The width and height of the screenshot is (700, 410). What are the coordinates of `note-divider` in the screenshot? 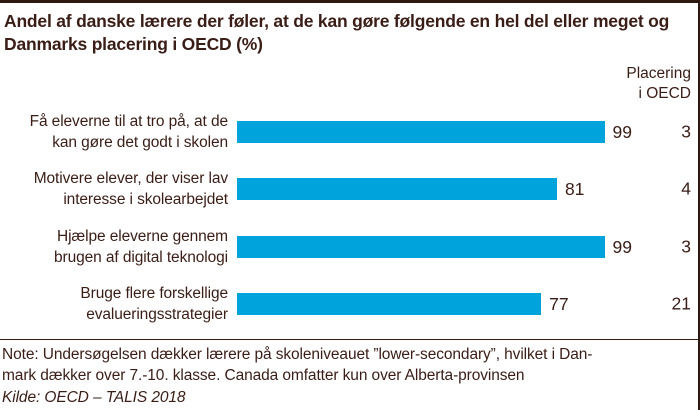 It's located at (349, 339).